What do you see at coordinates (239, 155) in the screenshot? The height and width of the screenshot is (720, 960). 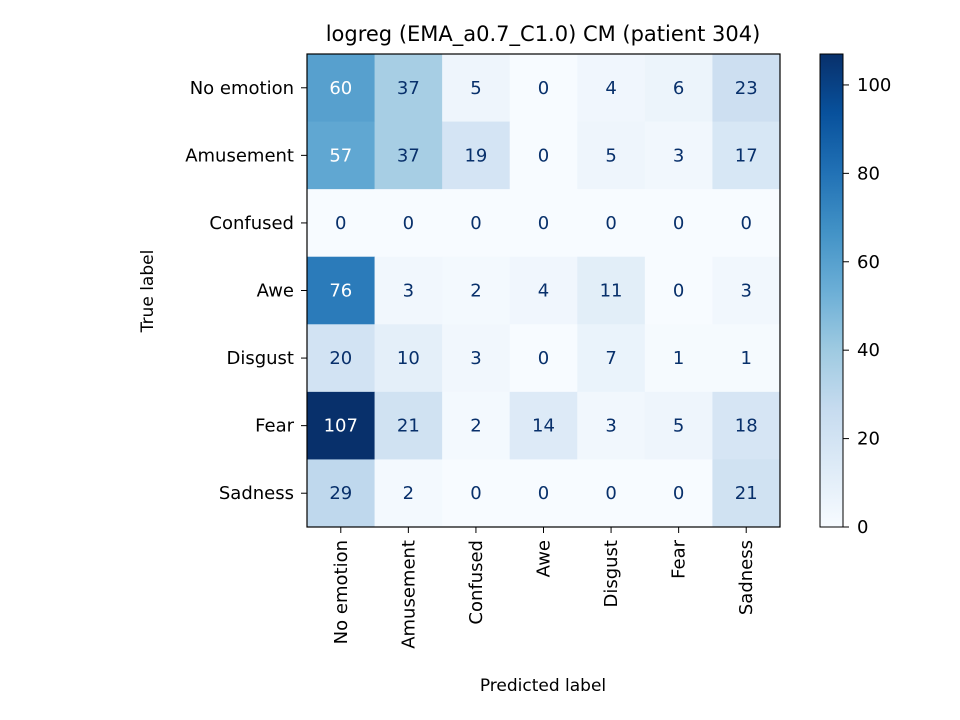 I see `y-tick-label: Amusement` at bounding box center [239, 155].